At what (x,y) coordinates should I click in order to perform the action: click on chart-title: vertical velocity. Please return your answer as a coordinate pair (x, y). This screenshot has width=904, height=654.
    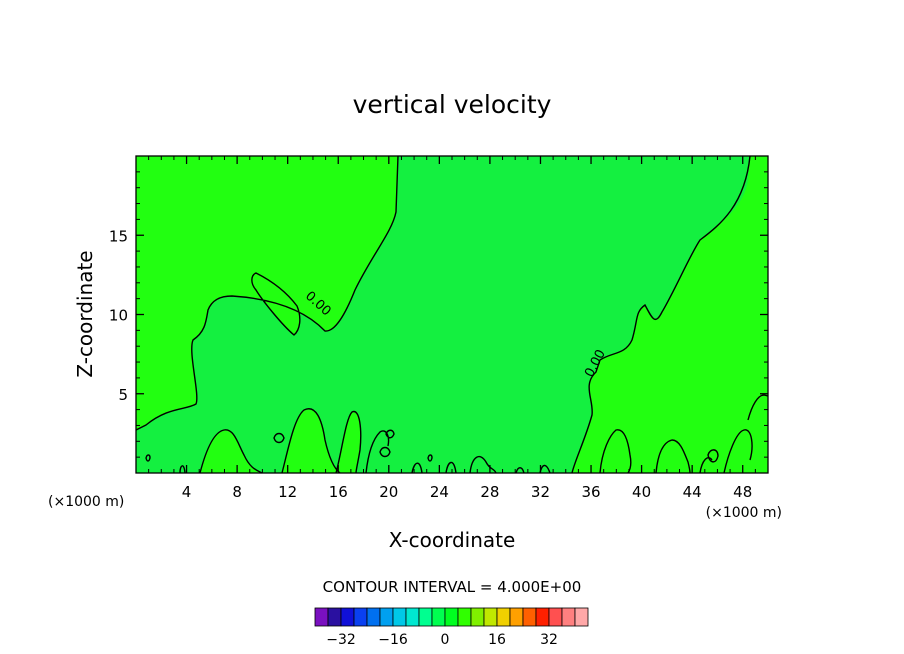
    Looking at the image, I should click on (452, 104).